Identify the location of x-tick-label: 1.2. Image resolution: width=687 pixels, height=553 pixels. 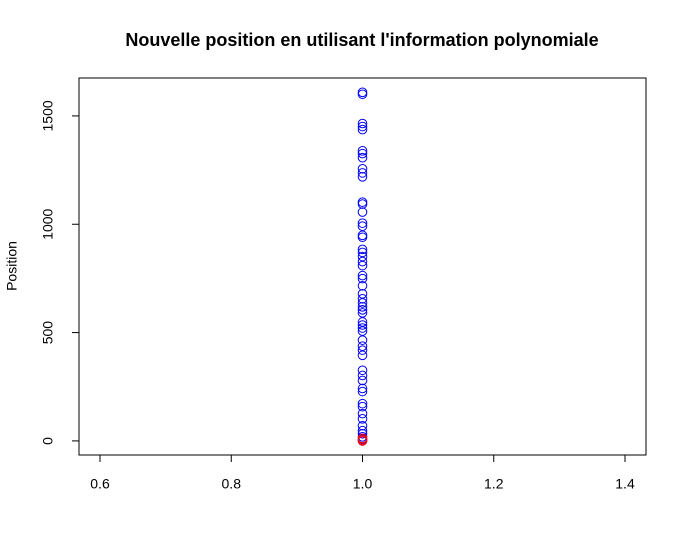
(494, 484).